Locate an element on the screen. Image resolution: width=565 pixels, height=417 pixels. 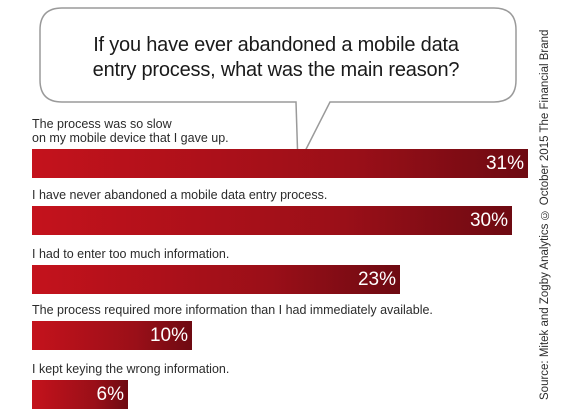
bar-value-label-3: 23% is located at coordinates (376, 279).